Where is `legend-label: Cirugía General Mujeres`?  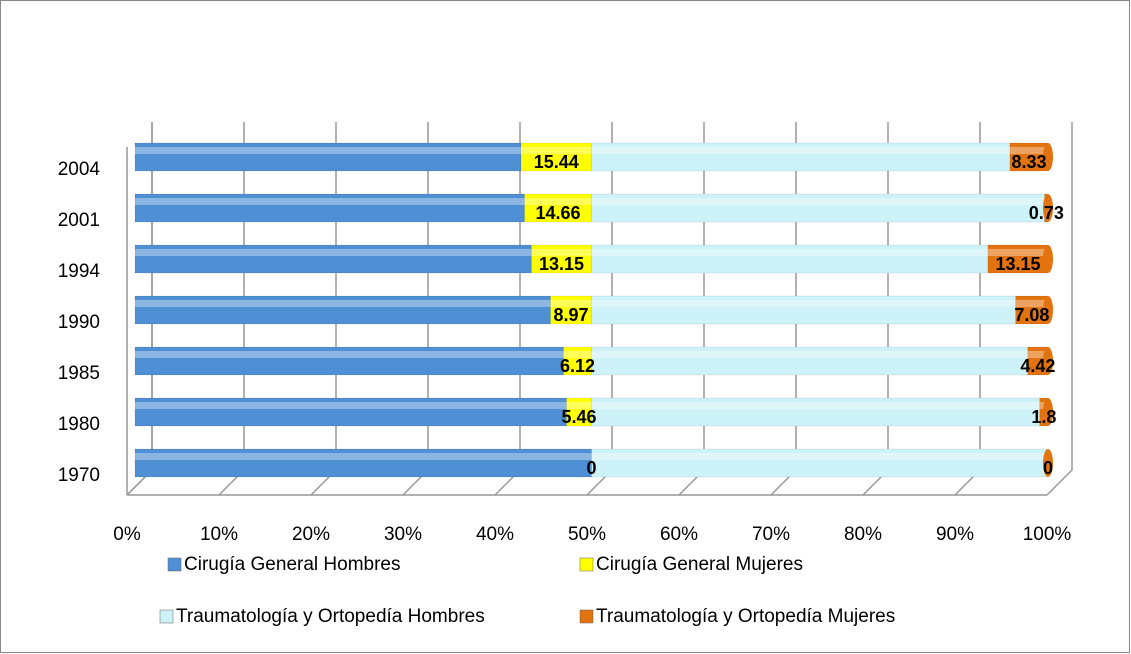
legend-label: Cirugía General Mujeres is located at coordinates (699, 564).